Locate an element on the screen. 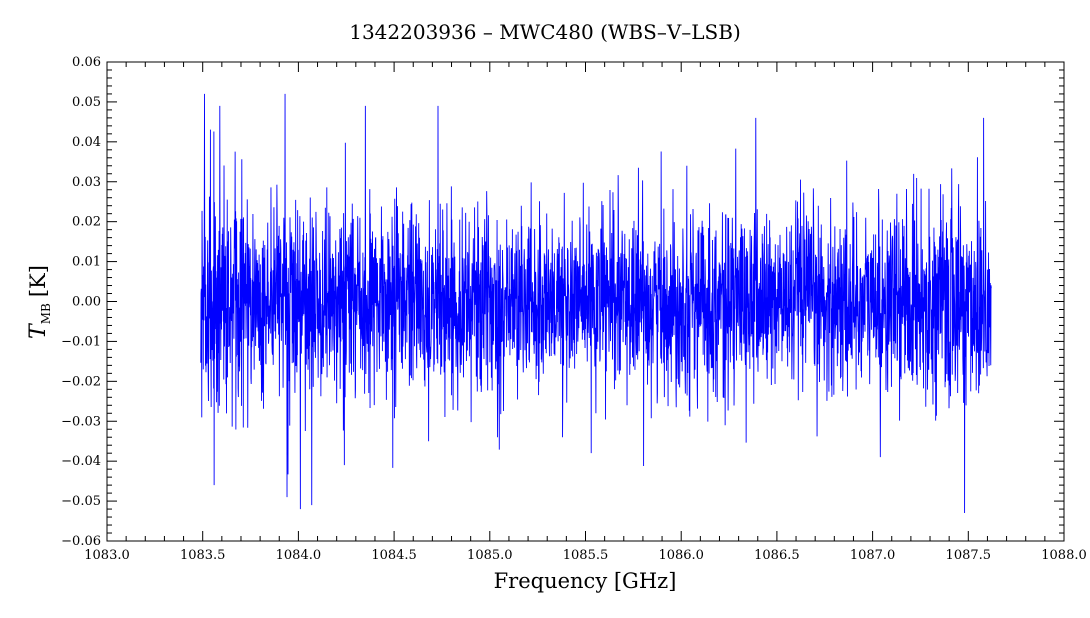  y-tick-label: 0.05 is located at coordinates (86, 102).